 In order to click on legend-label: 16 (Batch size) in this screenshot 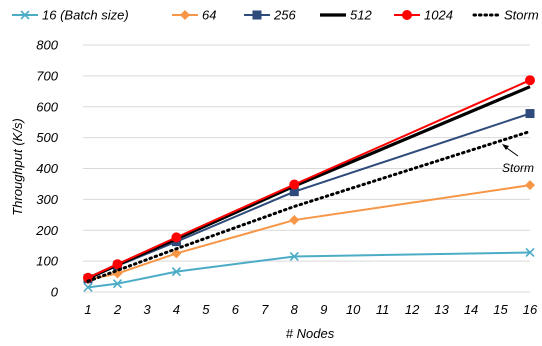, I will do `click(85, 15)`.